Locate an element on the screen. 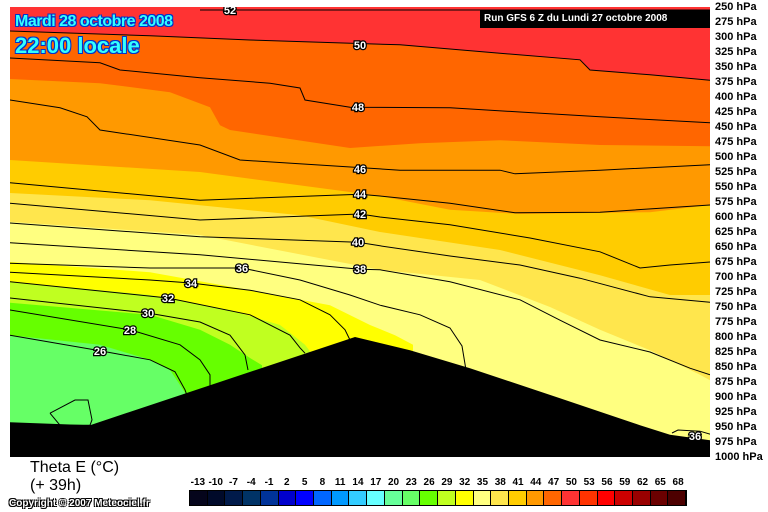 This screenshot has width=768, height=512. colorbar-label: -13 is located at coordinates (198, 482).